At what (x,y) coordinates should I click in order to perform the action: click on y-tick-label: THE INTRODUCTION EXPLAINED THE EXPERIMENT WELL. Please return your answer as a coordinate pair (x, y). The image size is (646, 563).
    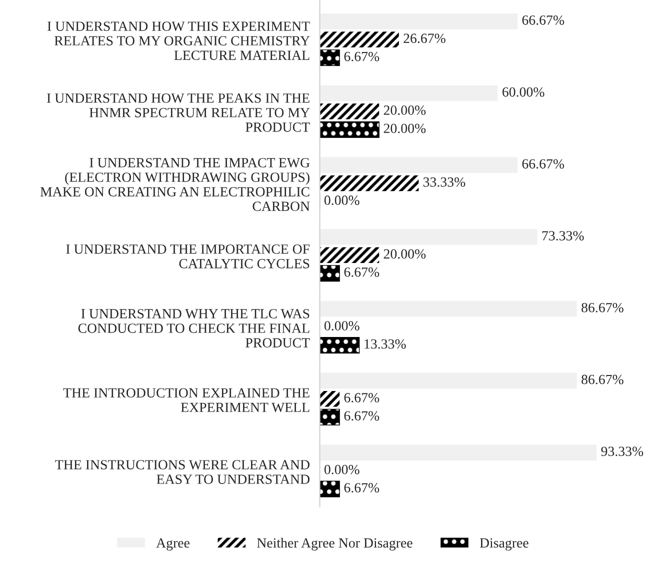
    Looking at the image, I should click on (186, 400).